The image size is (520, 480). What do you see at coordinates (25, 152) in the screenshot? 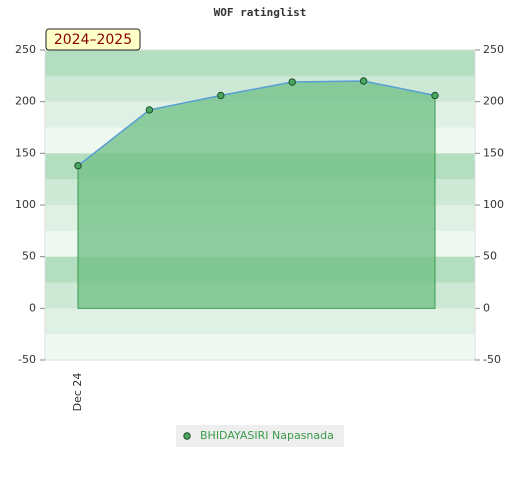
I see `y-tick-label: 150` at bounding box center [25, 152].